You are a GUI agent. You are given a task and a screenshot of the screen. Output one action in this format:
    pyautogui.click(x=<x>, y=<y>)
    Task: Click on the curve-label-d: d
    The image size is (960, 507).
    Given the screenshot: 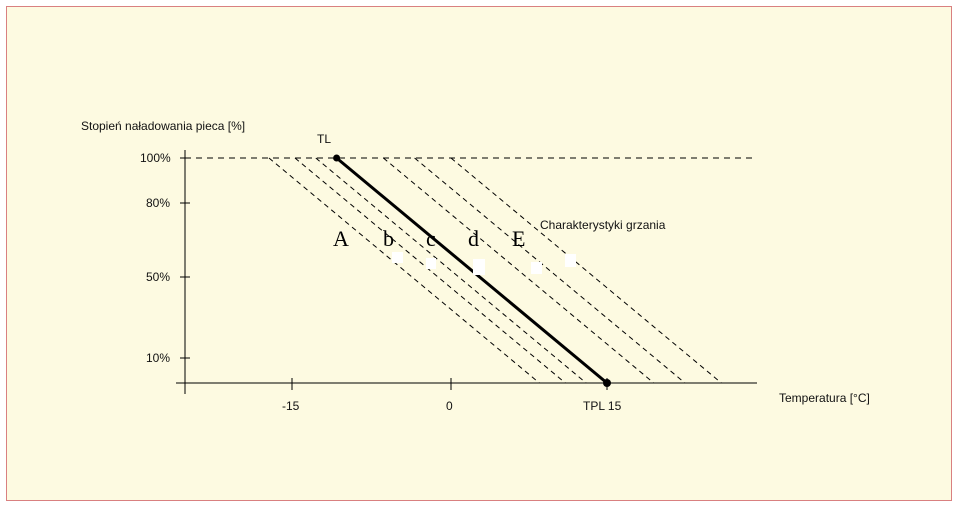 What is the action you would take?
    pyautogui.click(x=473, y=238)
    